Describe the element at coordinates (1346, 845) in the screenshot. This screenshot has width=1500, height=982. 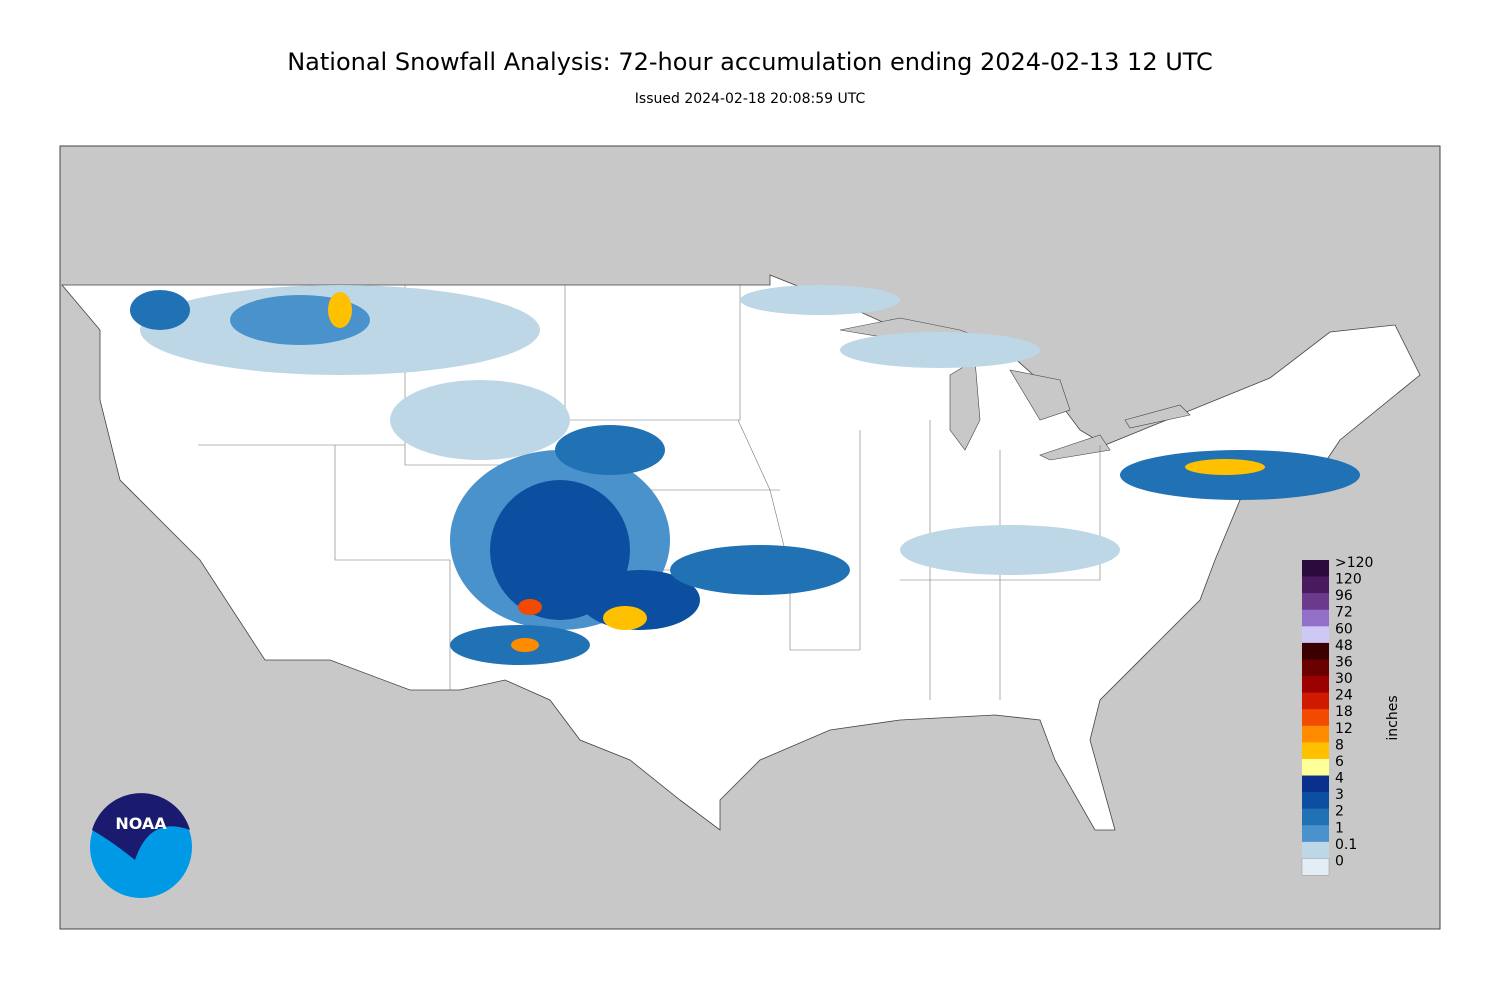
I see `legend-label: 0.1` at that location.